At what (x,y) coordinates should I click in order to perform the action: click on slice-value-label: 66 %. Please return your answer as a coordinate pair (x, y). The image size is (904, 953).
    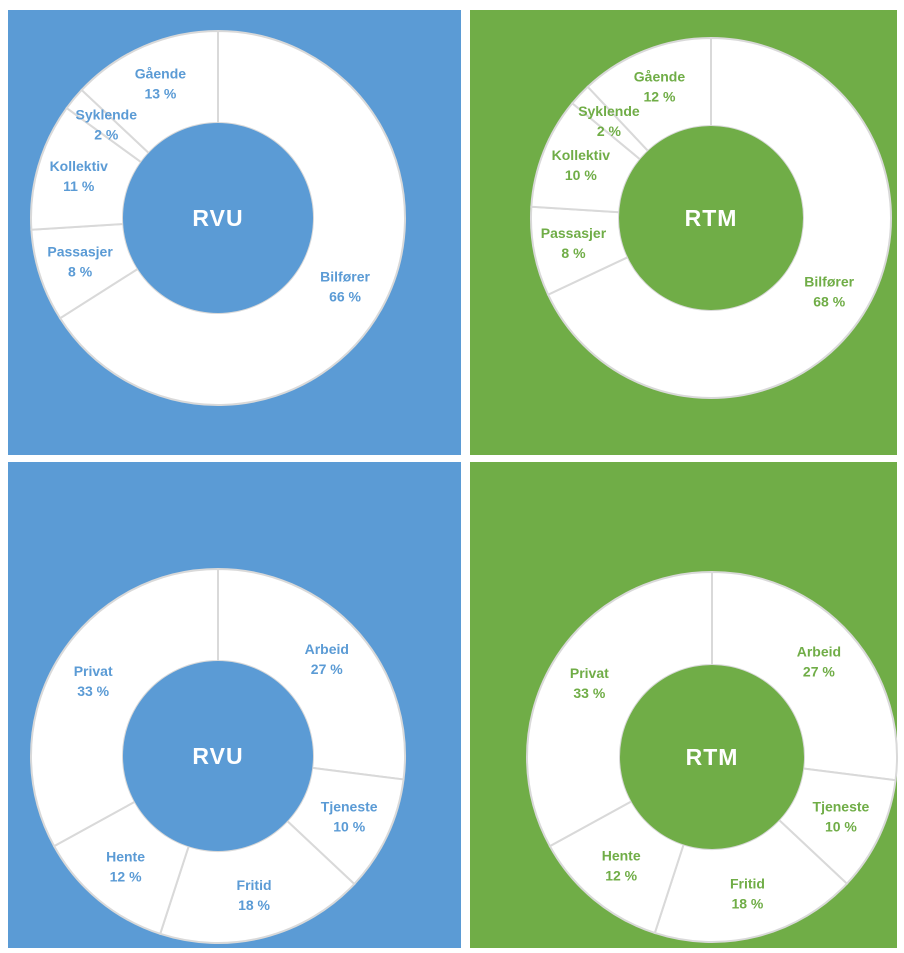
    Looking at the image, I should click on (345, 297).